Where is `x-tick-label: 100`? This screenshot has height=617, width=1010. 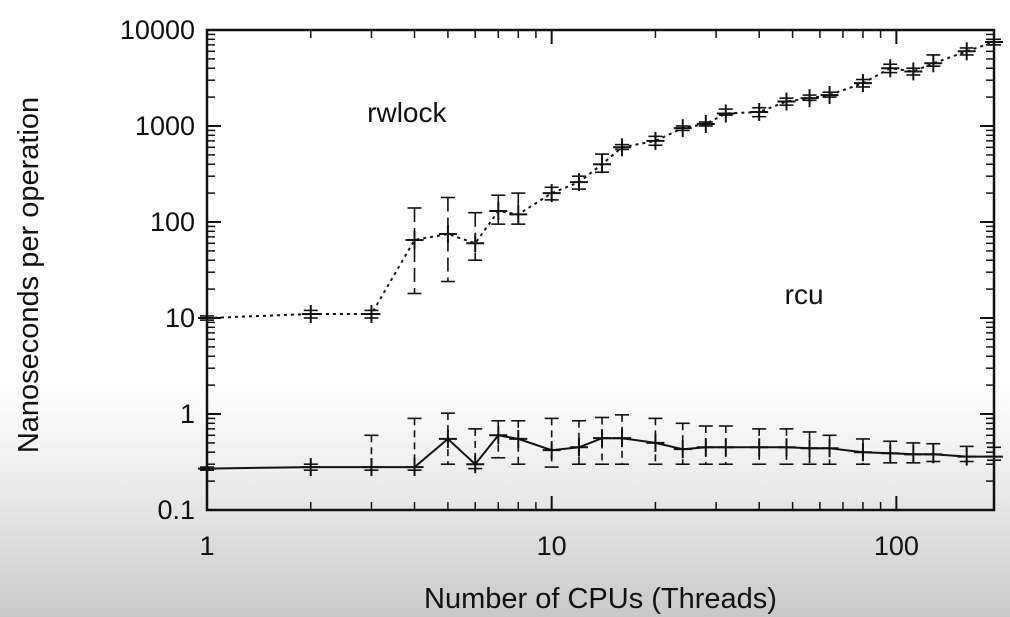
x-tick-label: 100 is located at coordinates (896, 546).